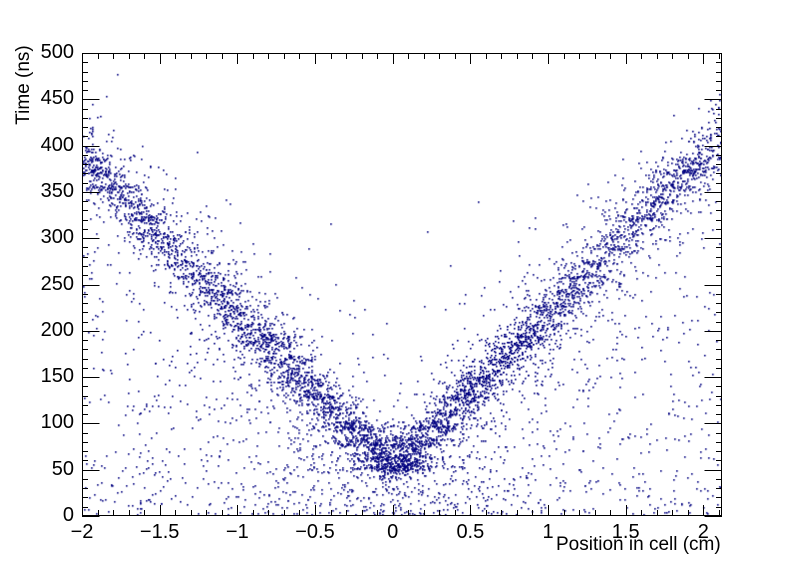 Image resolution: width=796 pixels, height=572 pixels. What do you see at coordinates (393, 532) in the screenshot?
I see `x-tick-label: 0` at bounding box center [393, 532].